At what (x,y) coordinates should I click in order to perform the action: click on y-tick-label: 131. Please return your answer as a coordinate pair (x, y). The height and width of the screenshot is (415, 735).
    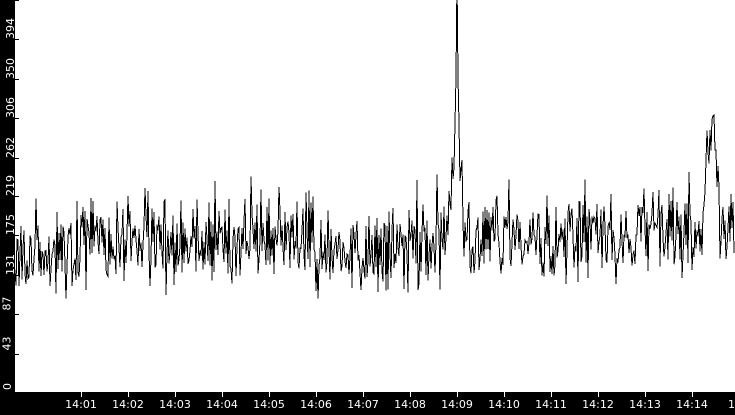
    Looking at the image, I should click on (8, 264).